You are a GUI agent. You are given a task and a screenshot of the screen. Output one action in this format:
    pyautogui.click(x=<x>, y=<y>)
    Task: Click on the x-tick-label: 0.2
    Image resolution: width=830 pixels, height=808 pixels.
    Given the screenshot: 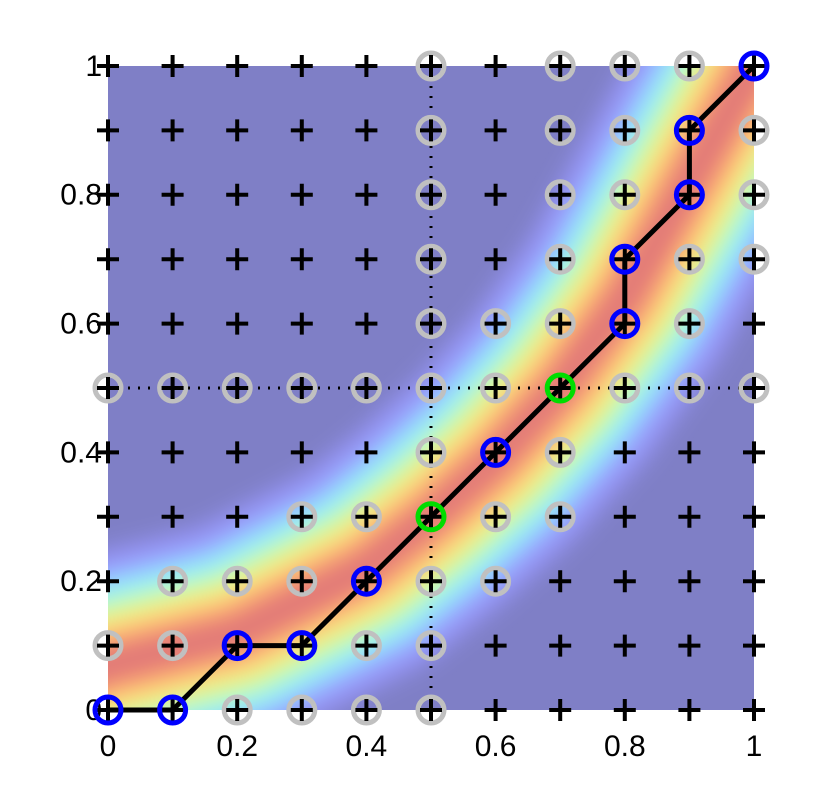 What is the action you would take?
    pyautogui.click(x=237, y=746)
    